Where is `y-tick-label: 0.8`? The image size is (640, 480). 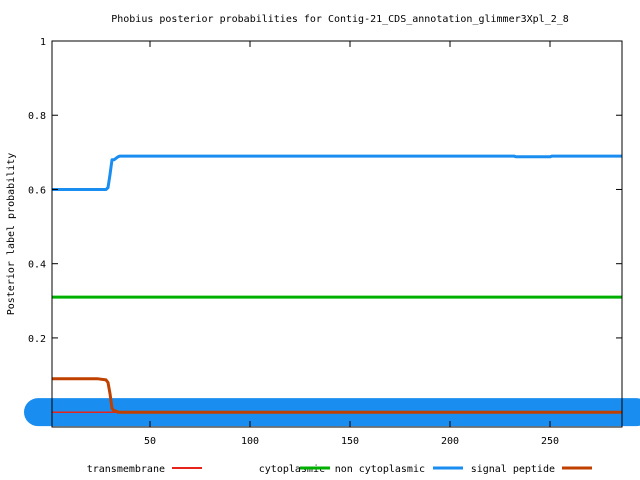 y-tick-label: 0.8 is located at coordinates (37, 116).